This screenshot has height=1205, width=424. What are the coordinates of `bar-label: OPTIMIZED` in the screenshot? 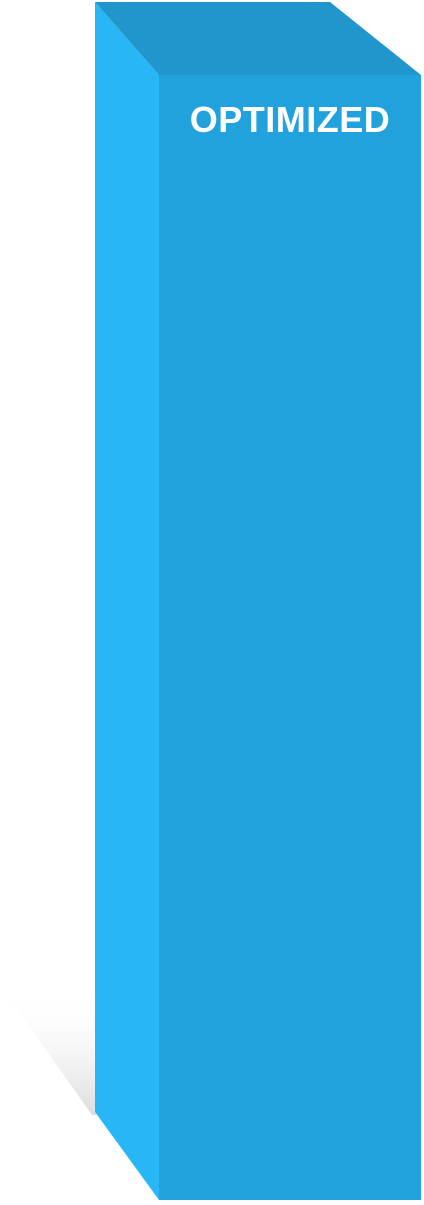 It's located at (290, 119).